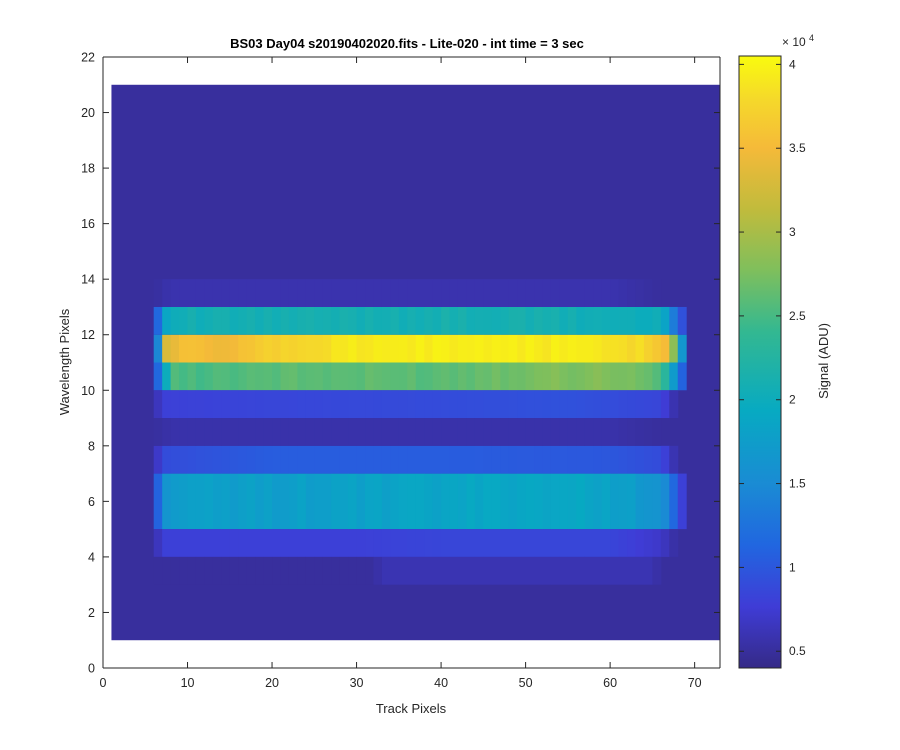  What do you see at coordinates (441, 683) in the screenshot?
I see `x-tick-label: 40` at bounding box center [441, 683].